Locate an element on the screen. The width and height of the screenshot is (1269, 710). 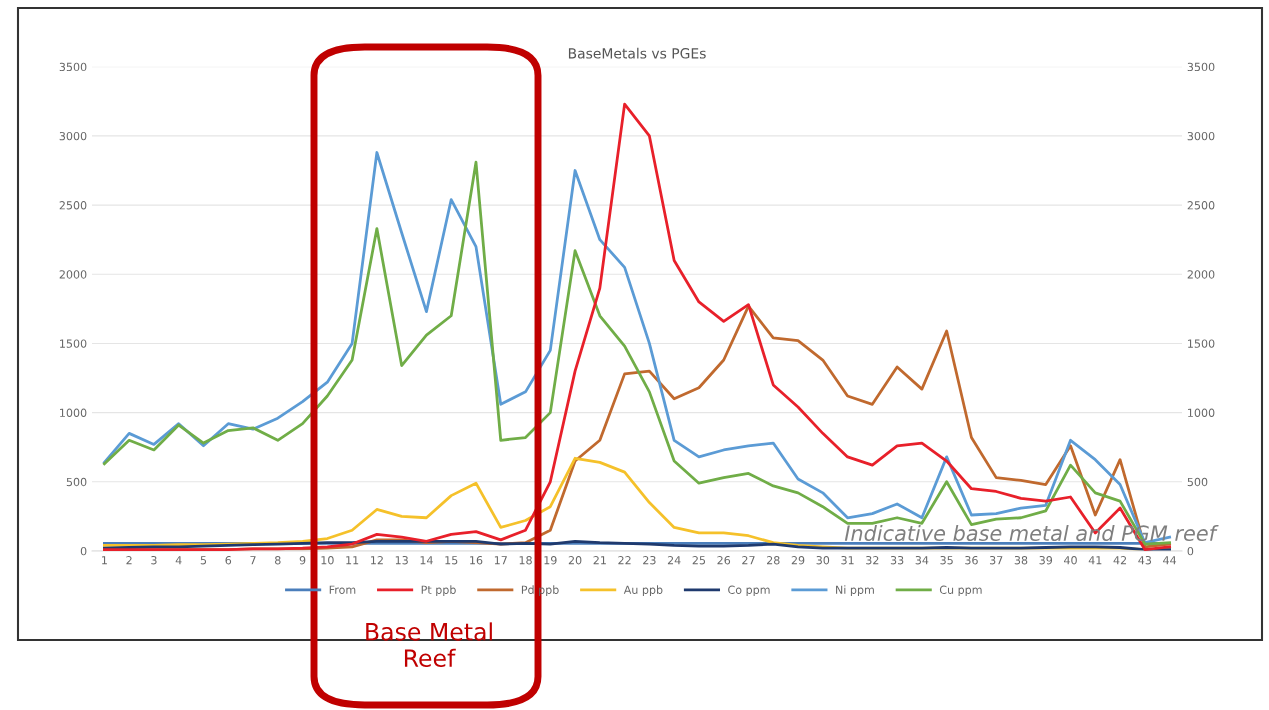
y2-tick-label: 1500 is located at coordinates (1201, 343).